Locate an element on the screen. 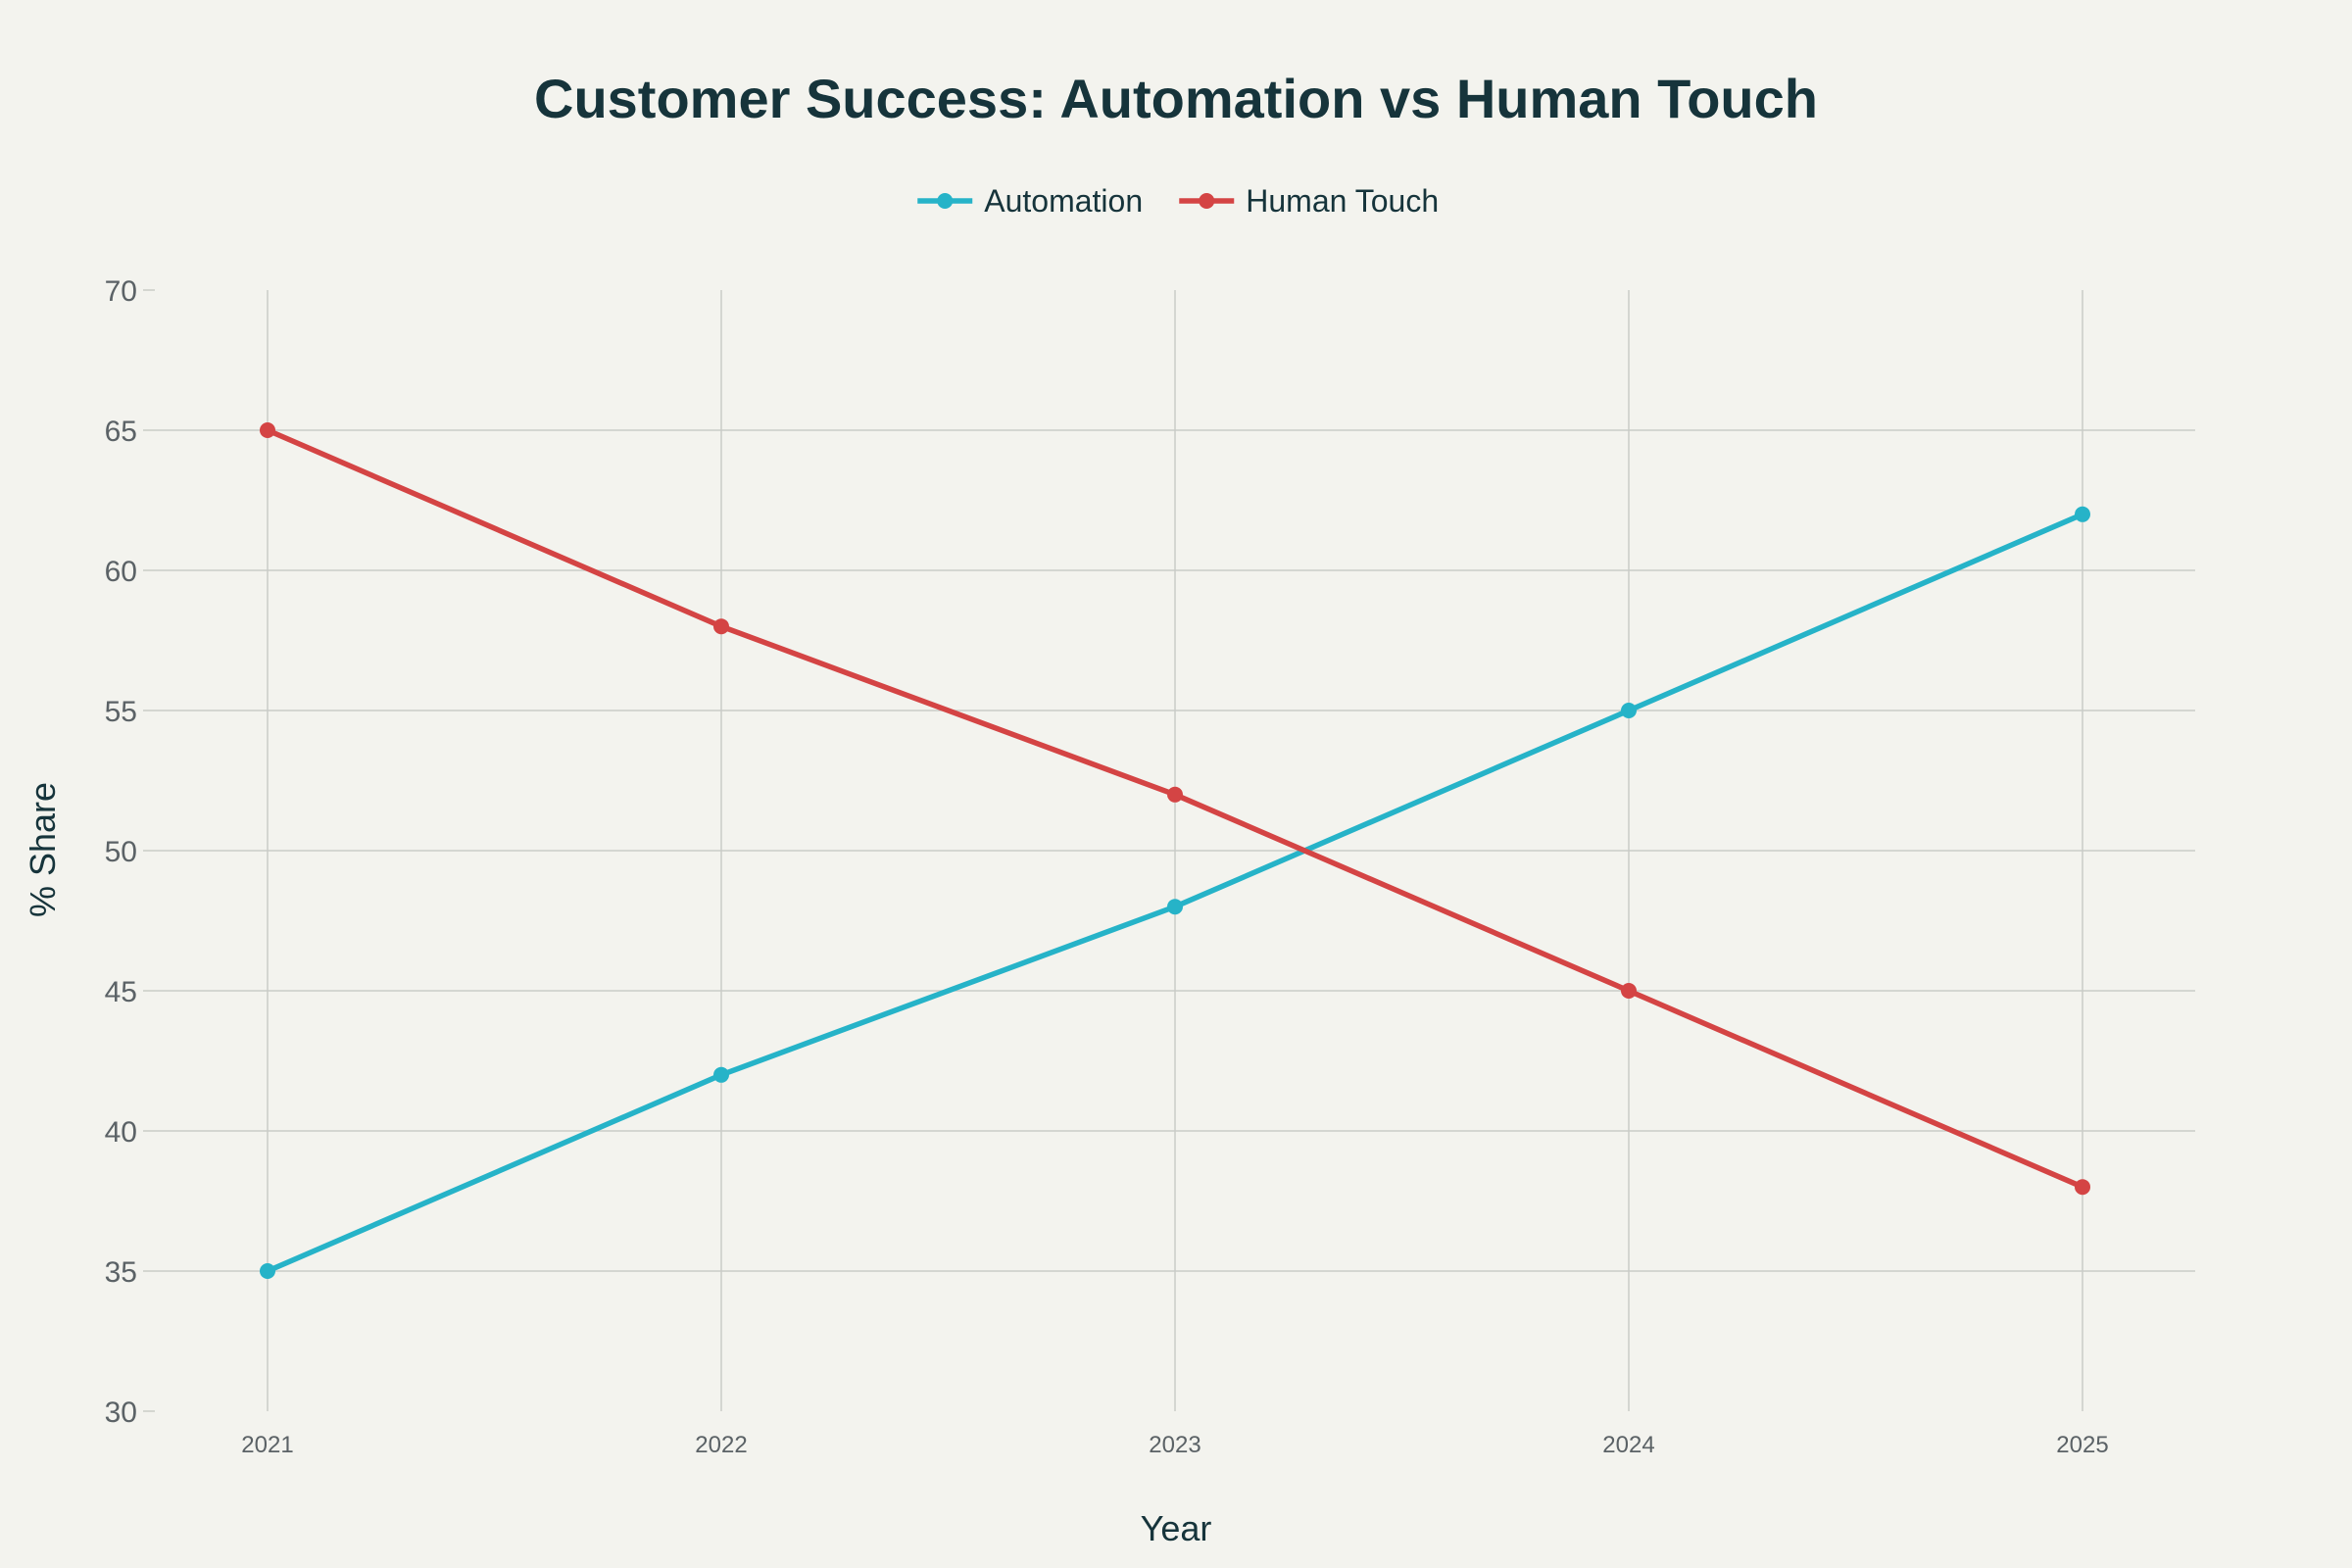 This screenshot has height=1568, width=2352. y-tick-label: 40 is located at coordinates (121, 1132).